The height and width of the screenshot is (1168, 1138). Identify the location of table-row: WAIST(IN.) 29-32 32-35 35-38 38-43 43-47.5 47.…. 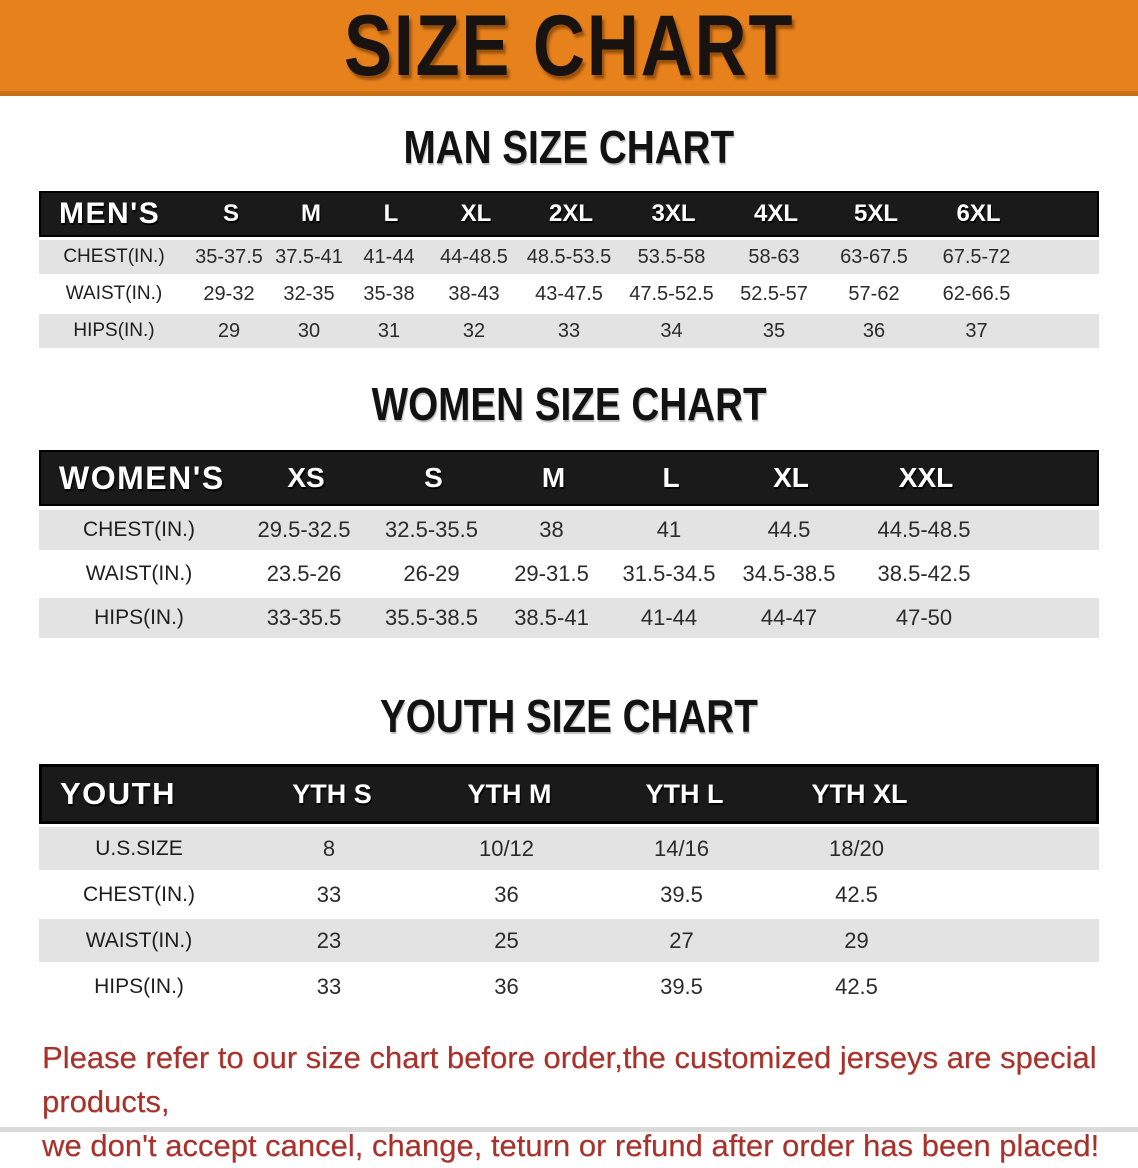
(569, 294).